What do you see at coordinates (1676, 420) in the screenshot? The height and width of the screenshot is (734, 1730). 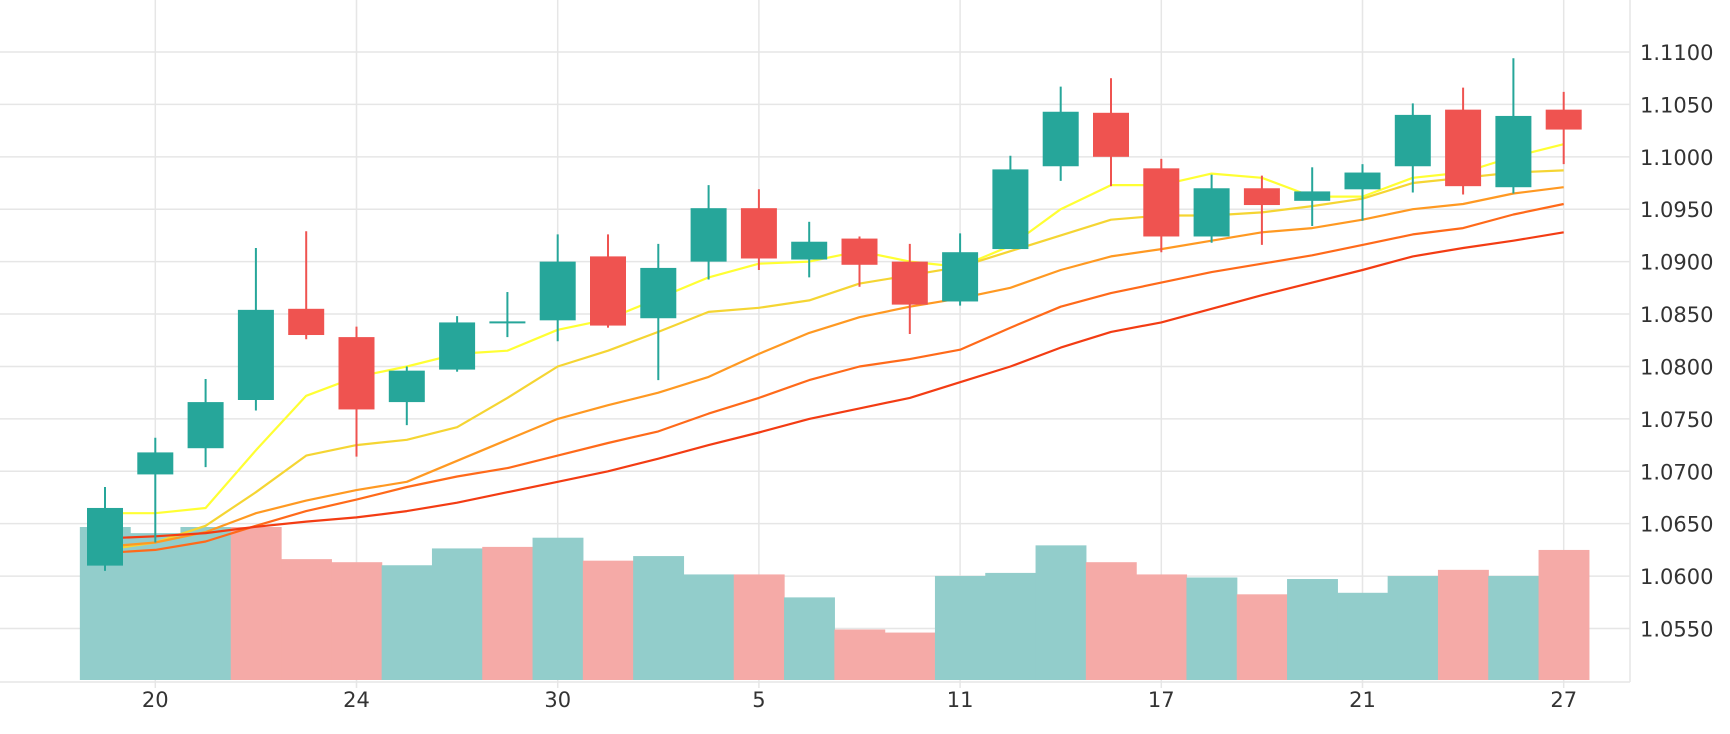 I see `y-tick-label: 1.0750` at bounding box center [1676, 420].